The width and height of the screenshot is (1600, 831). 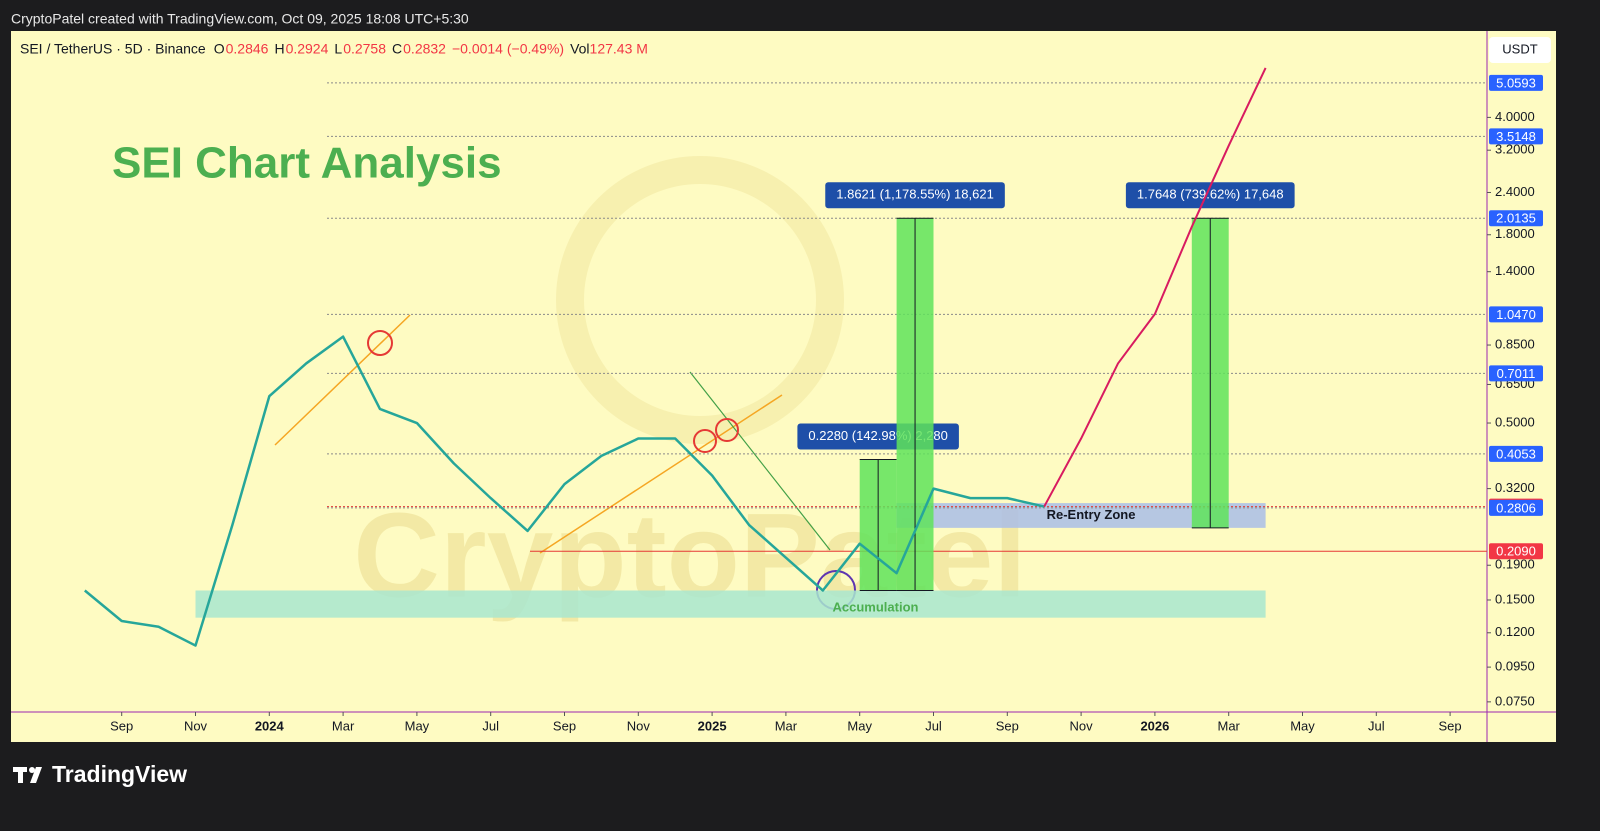 What do you see at coordinates (279, 49) in the screenshot?
I see `legend-text: H` at bounding box center [279, 49].